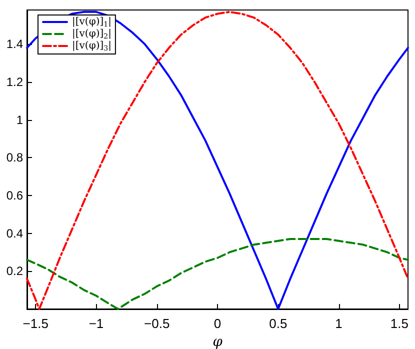  Describe the element at coordinates (15, 157) in the screenshot. I see `y-tick-label: 0.8` at that location.